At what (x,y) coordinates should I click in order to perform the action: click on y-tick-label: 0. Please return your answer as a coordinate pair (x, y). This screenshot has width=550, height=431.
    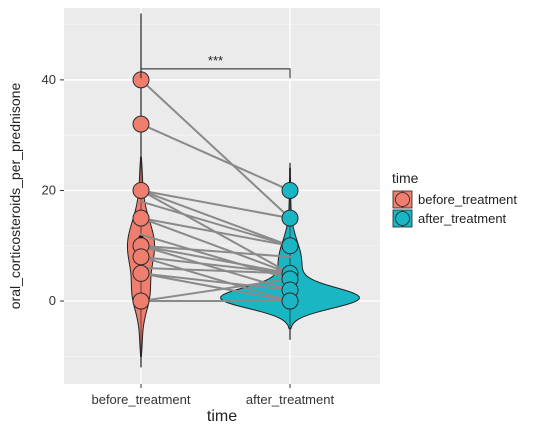
    Looking at the image, I should click on (52, 300).